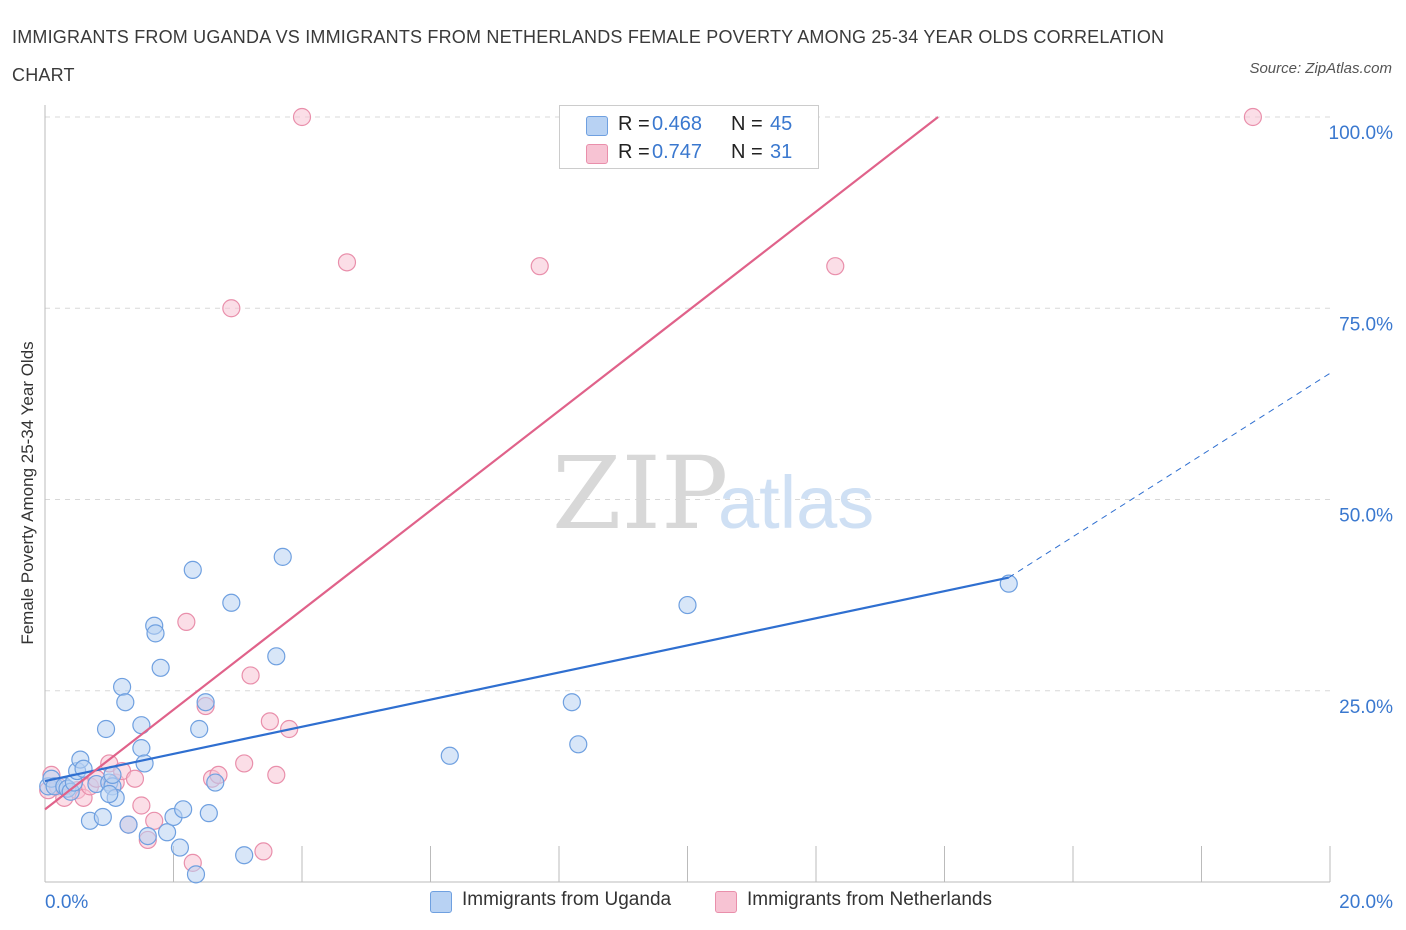 The image size is (1406, 930). Describe the element at coordinates (726, 902) in the screenshot. I see `netherlands-legend-swatch` at that location.